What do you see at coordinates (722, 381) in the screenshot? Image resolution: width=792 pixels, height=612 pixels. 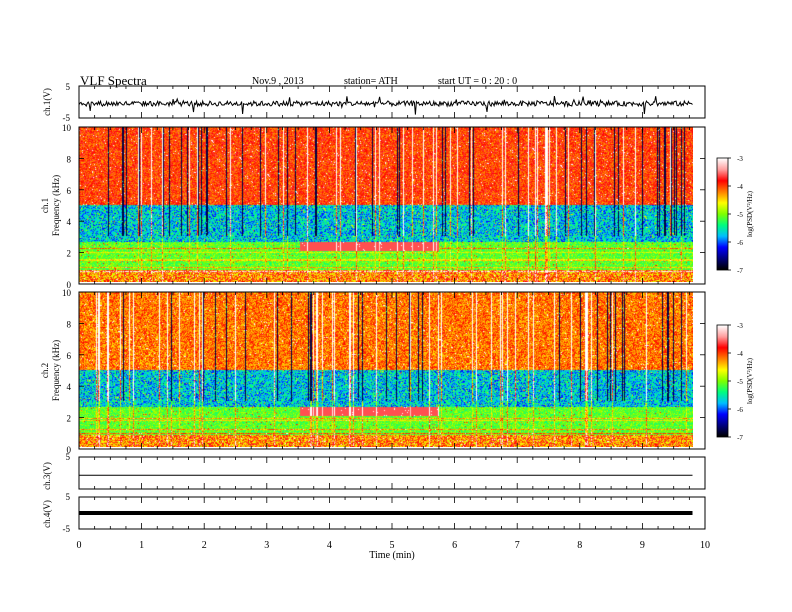 I see `ch2-colorbar-image` at bounding box center [722, 381].